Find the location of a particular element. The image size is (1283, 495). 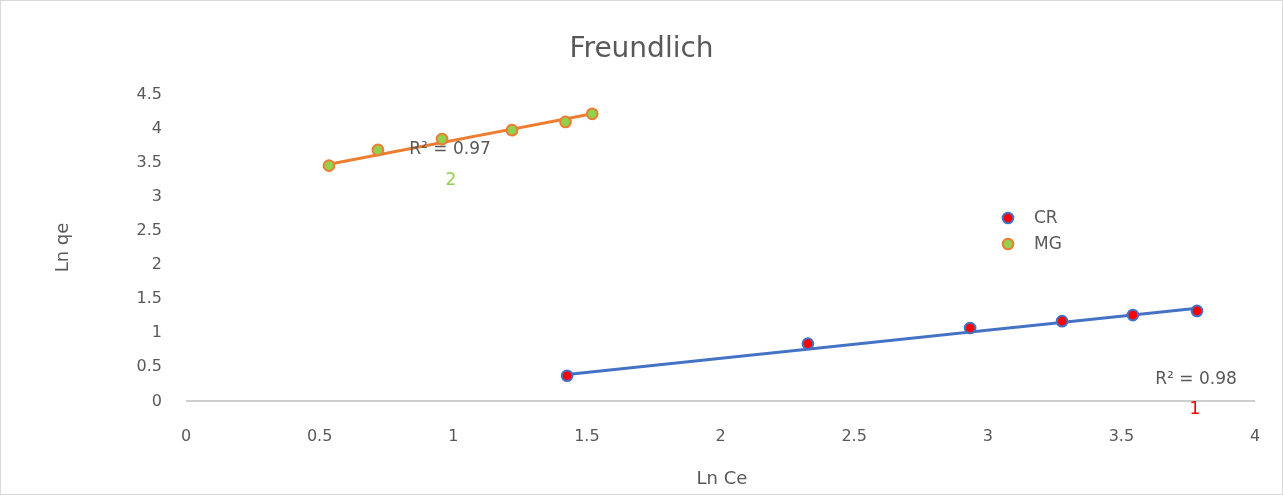

y-tick-label: 0.5 is located at coordinates (149, 366).